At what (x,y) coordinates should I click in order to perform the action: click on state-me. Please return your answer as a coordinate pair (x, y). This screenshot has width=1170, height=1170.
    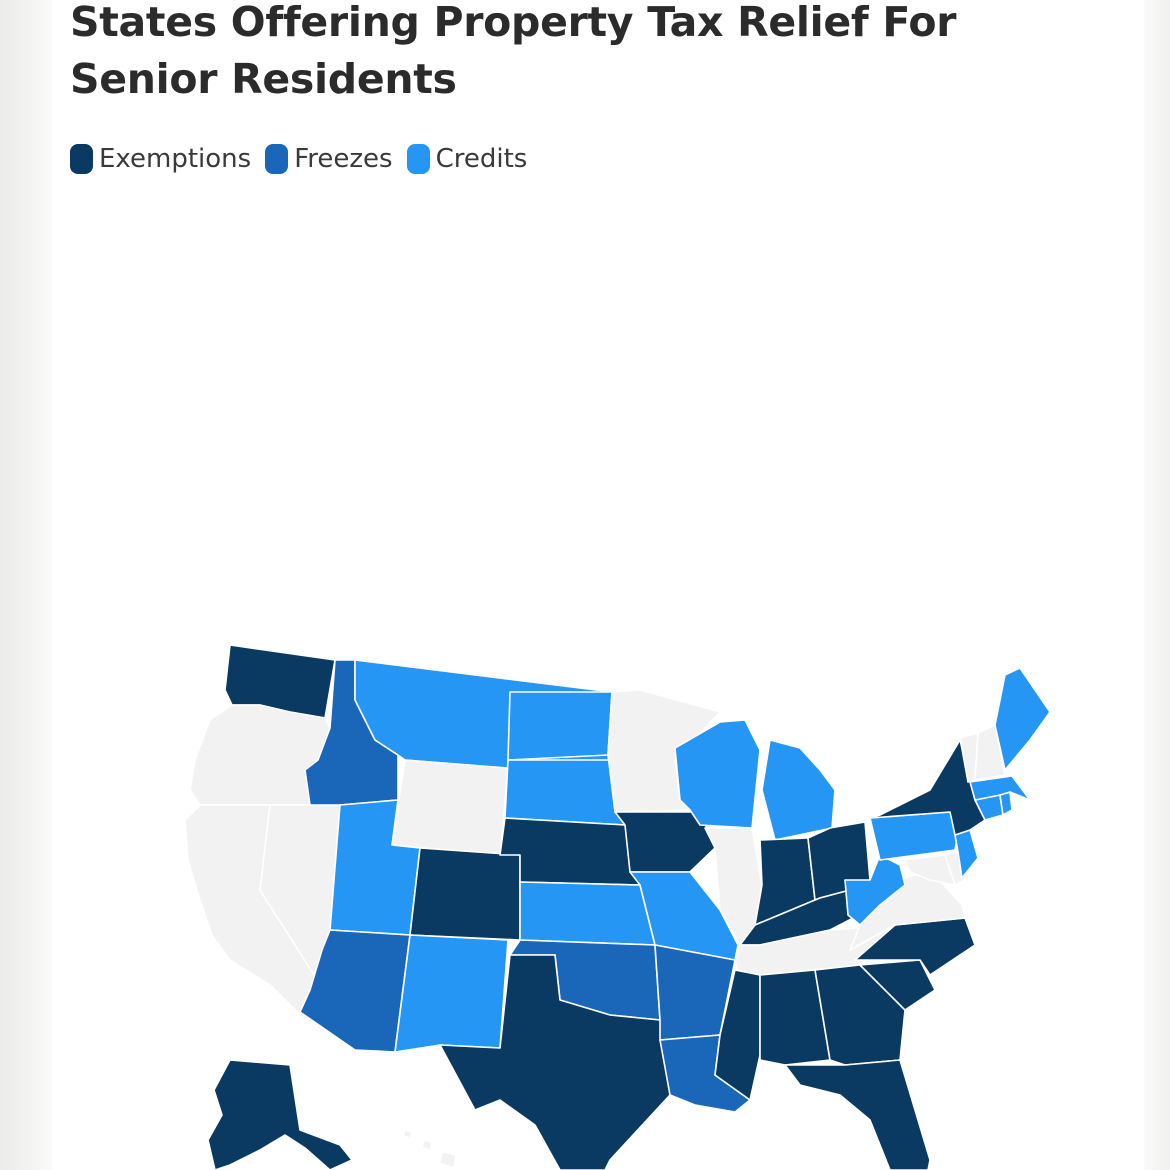
    Looking at the image, I should click on (1022, 719).